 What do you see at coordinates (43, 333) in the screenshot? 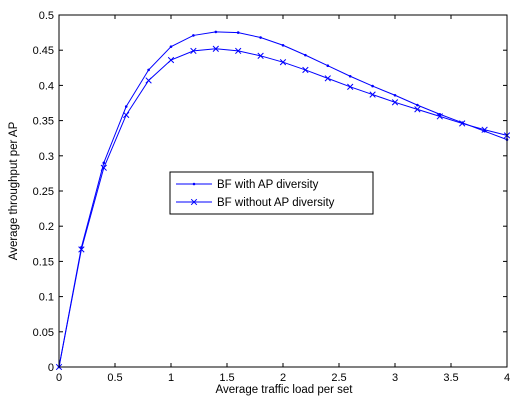
I see `y-tick-label: 0.05` at bounding box center [43, 333].